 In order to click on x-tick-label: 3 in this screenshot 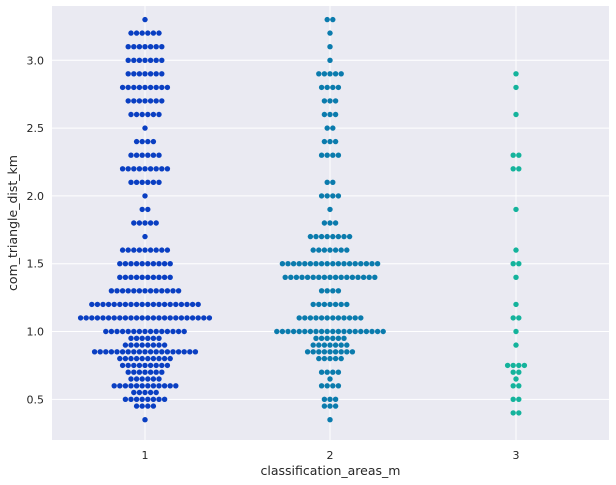, I will do `click(516, 455)`.